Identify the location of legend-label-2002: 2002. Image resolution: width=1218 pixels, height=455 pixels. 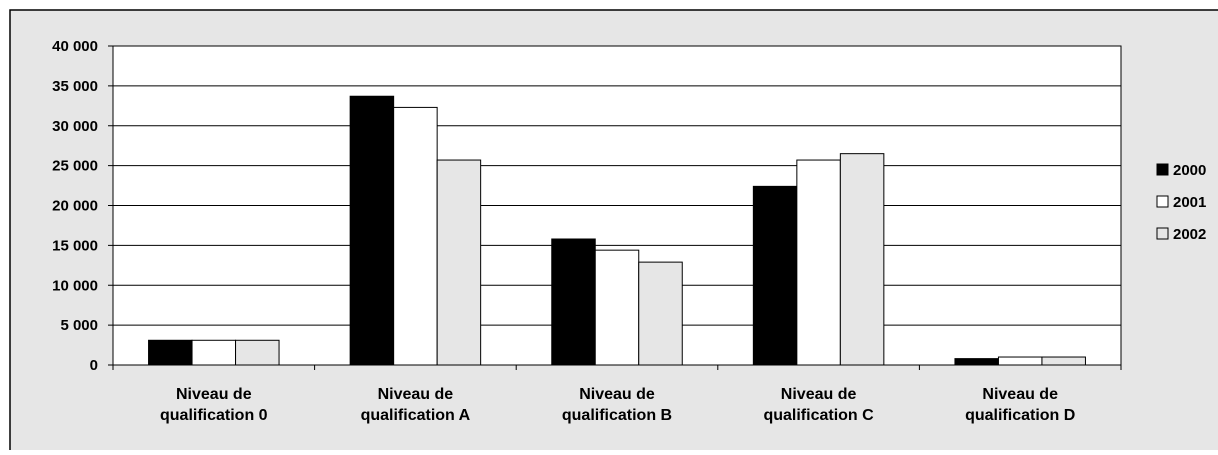
(1189, 234).